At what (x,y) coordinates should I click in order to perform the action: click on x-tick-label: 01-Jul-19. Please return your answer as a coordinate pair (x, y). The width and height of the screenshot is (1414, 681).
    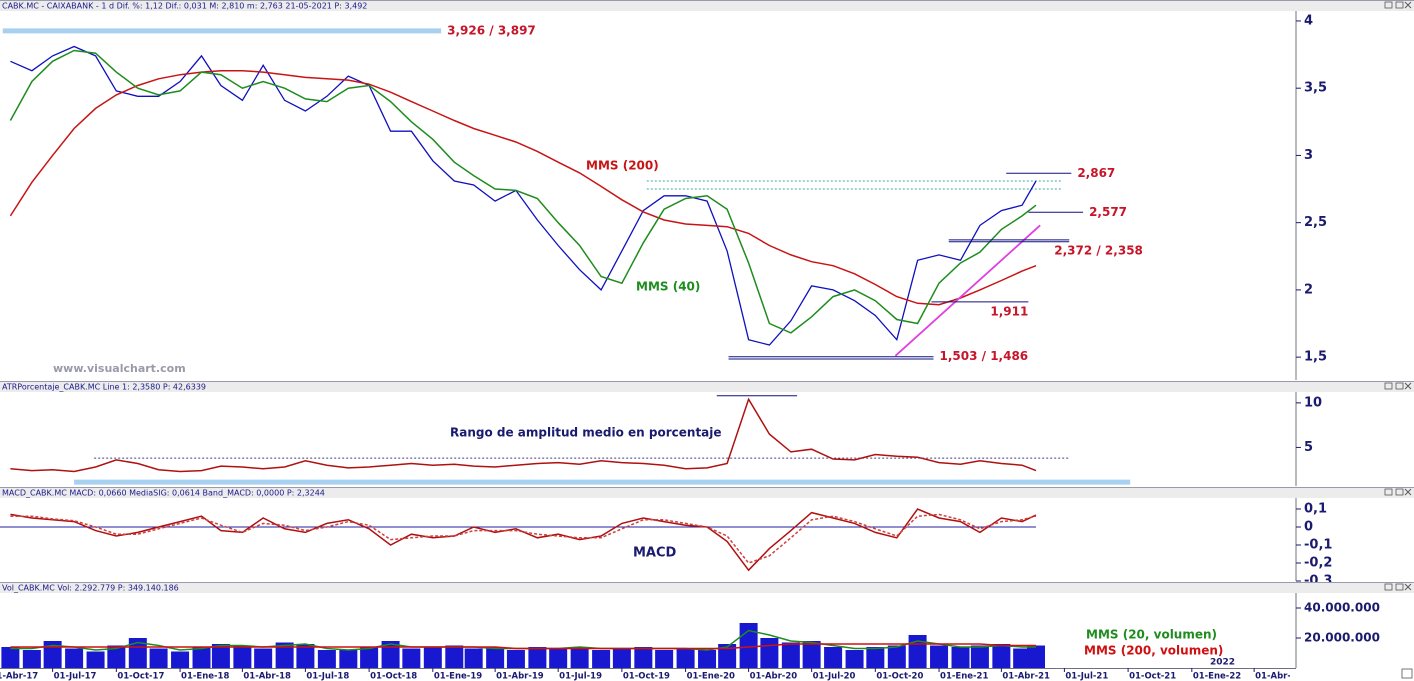
    Looking at the image, I should click on (580, 676).